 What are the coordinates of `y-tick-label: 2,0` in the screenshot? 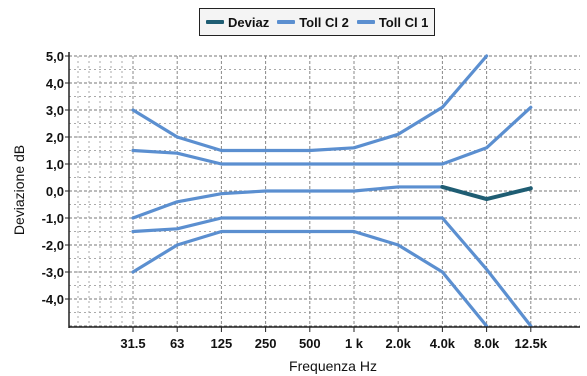 It's located at (55, 137).